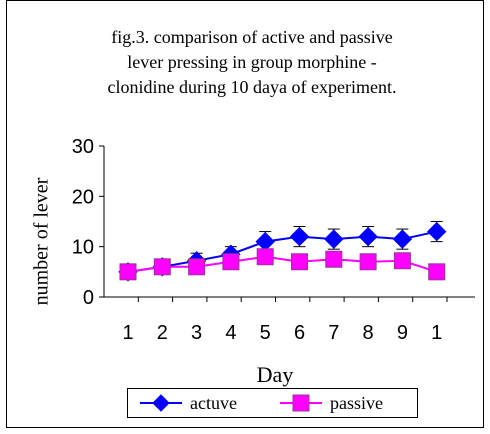 This screenshot has height=434, width=490. Describe the element at coordinates (88, 298) in the screenshot. I see `y-tick-label: 0` at that location.